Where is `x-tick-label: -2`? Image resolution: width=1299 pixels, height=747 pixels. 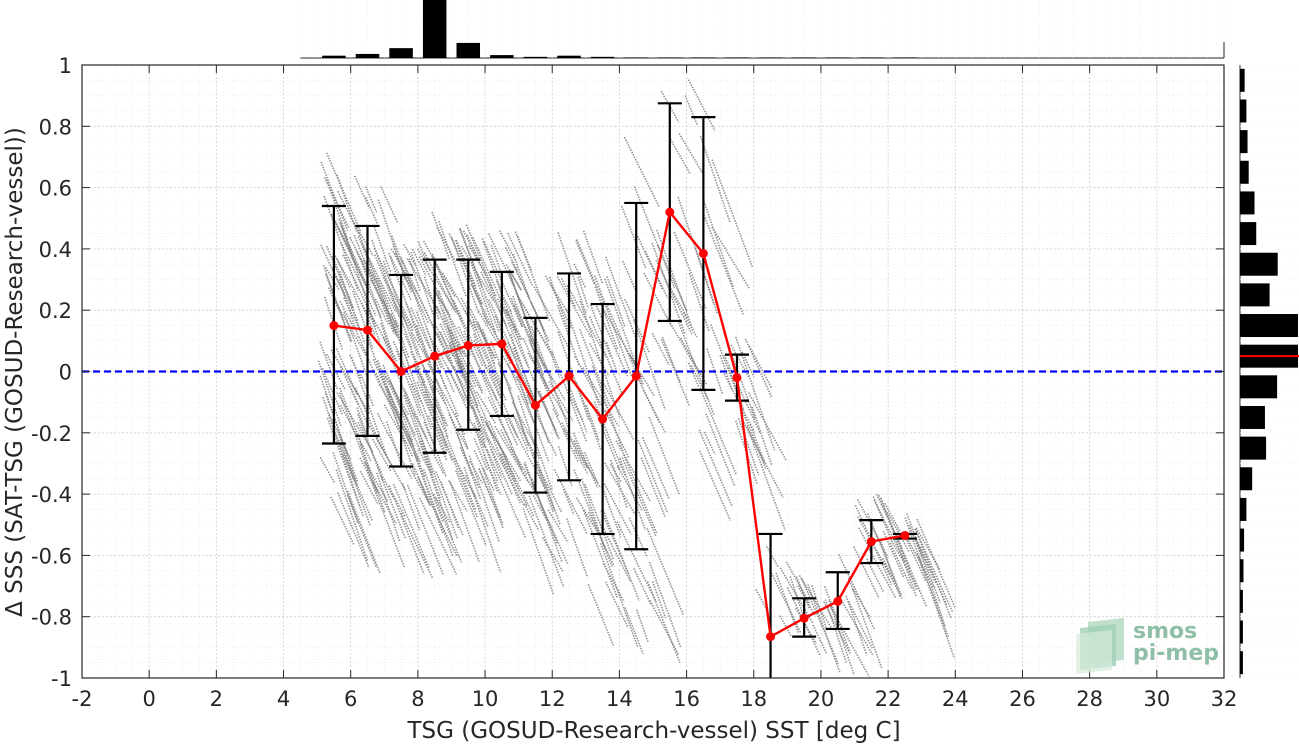
x-tick-label: -2 is located at coordinates (82, 699).